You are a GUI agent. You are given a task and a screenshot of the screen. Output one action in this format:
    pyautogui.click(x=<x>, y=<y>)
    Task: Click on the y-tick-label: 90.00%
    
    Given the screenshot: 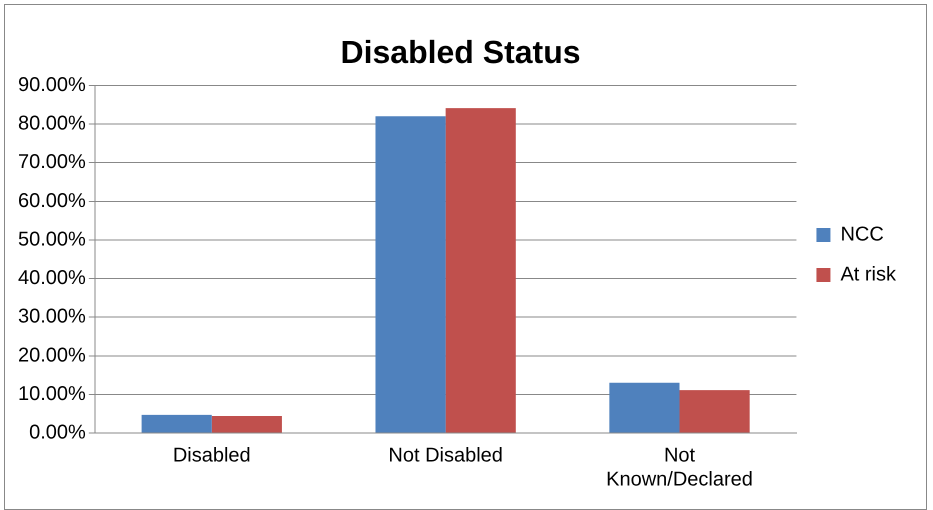 What is the action you would take?
    pyautogui.click(x=52, y=85)
    